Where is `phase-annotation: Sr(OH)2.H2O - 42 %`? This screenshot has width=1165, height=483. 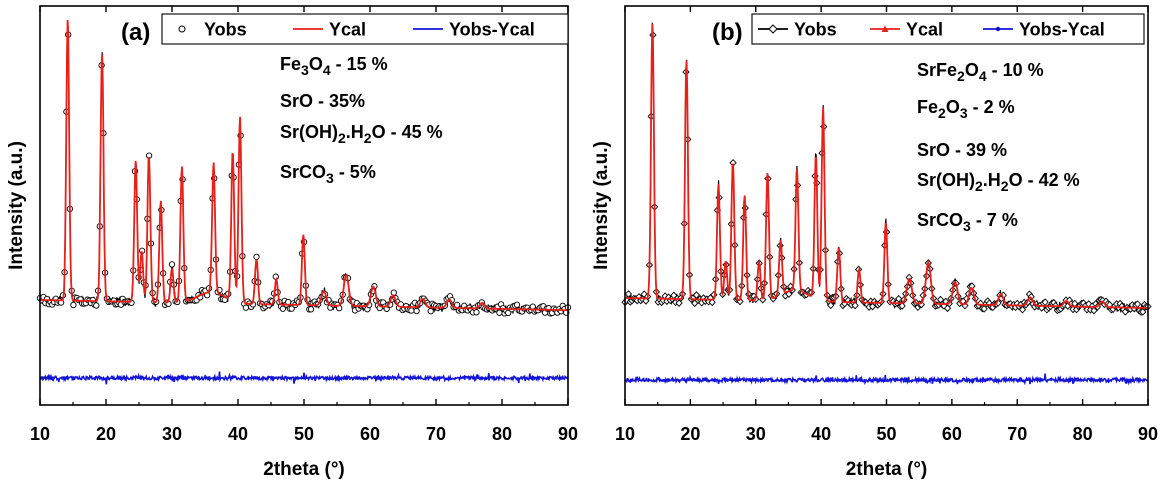
phase-annotation: Sr(OH)2.H2O - 42 % is located at coordinates (998, 182).